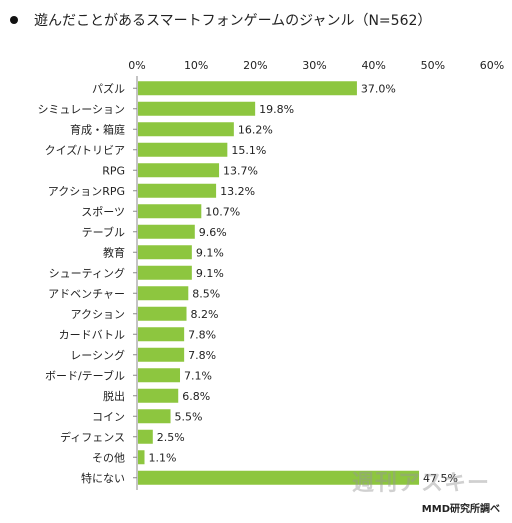 This screenshot has width=512, height=523. Describe the element at coordinates (113, 170) in the screenshot. I see `category-label: RPG` at that location.